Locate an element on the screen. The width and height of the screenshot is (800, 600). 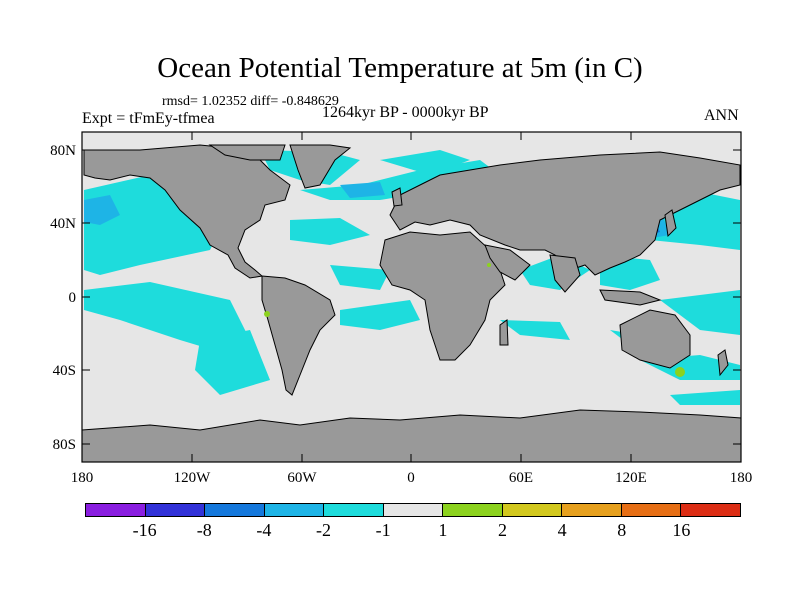
season-label: ANN is located at coordinates (721, 115).